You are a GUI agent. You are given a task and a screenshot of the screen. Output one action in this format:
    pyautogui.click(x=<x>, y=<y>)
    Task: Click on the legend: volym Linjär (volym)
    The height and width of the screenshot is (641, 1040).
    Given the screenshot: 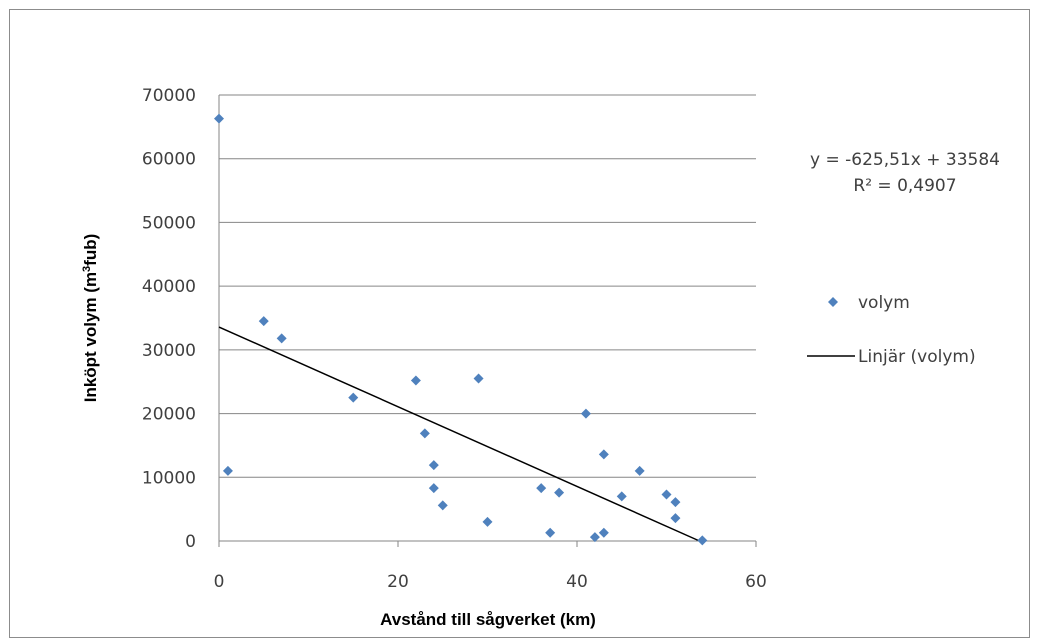 What is the action you would take?
    pyautogui.click(x=891, y=330)
    